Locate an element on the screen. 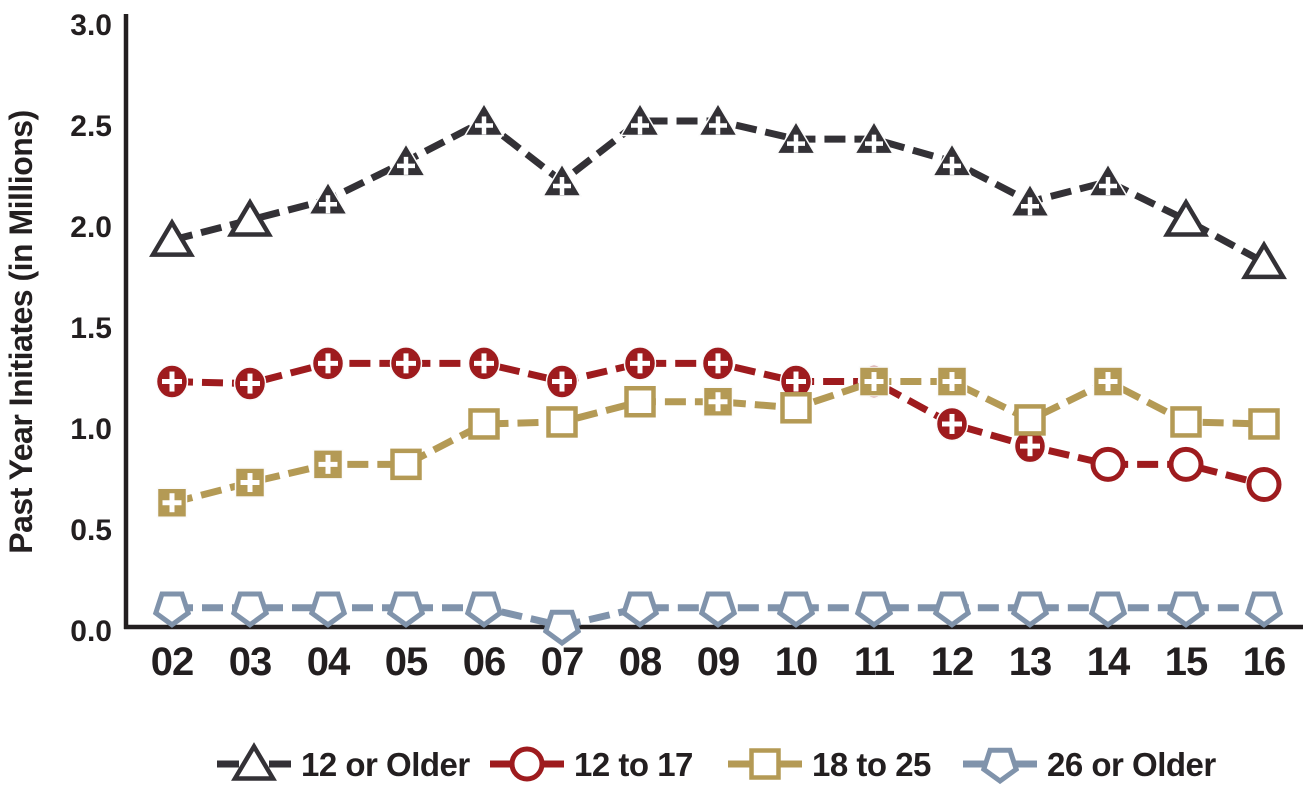 Image resolution: width=1312 pixels, height=788 pixels. legend-item: 18 to 25 is located at coordinates (830, 764).